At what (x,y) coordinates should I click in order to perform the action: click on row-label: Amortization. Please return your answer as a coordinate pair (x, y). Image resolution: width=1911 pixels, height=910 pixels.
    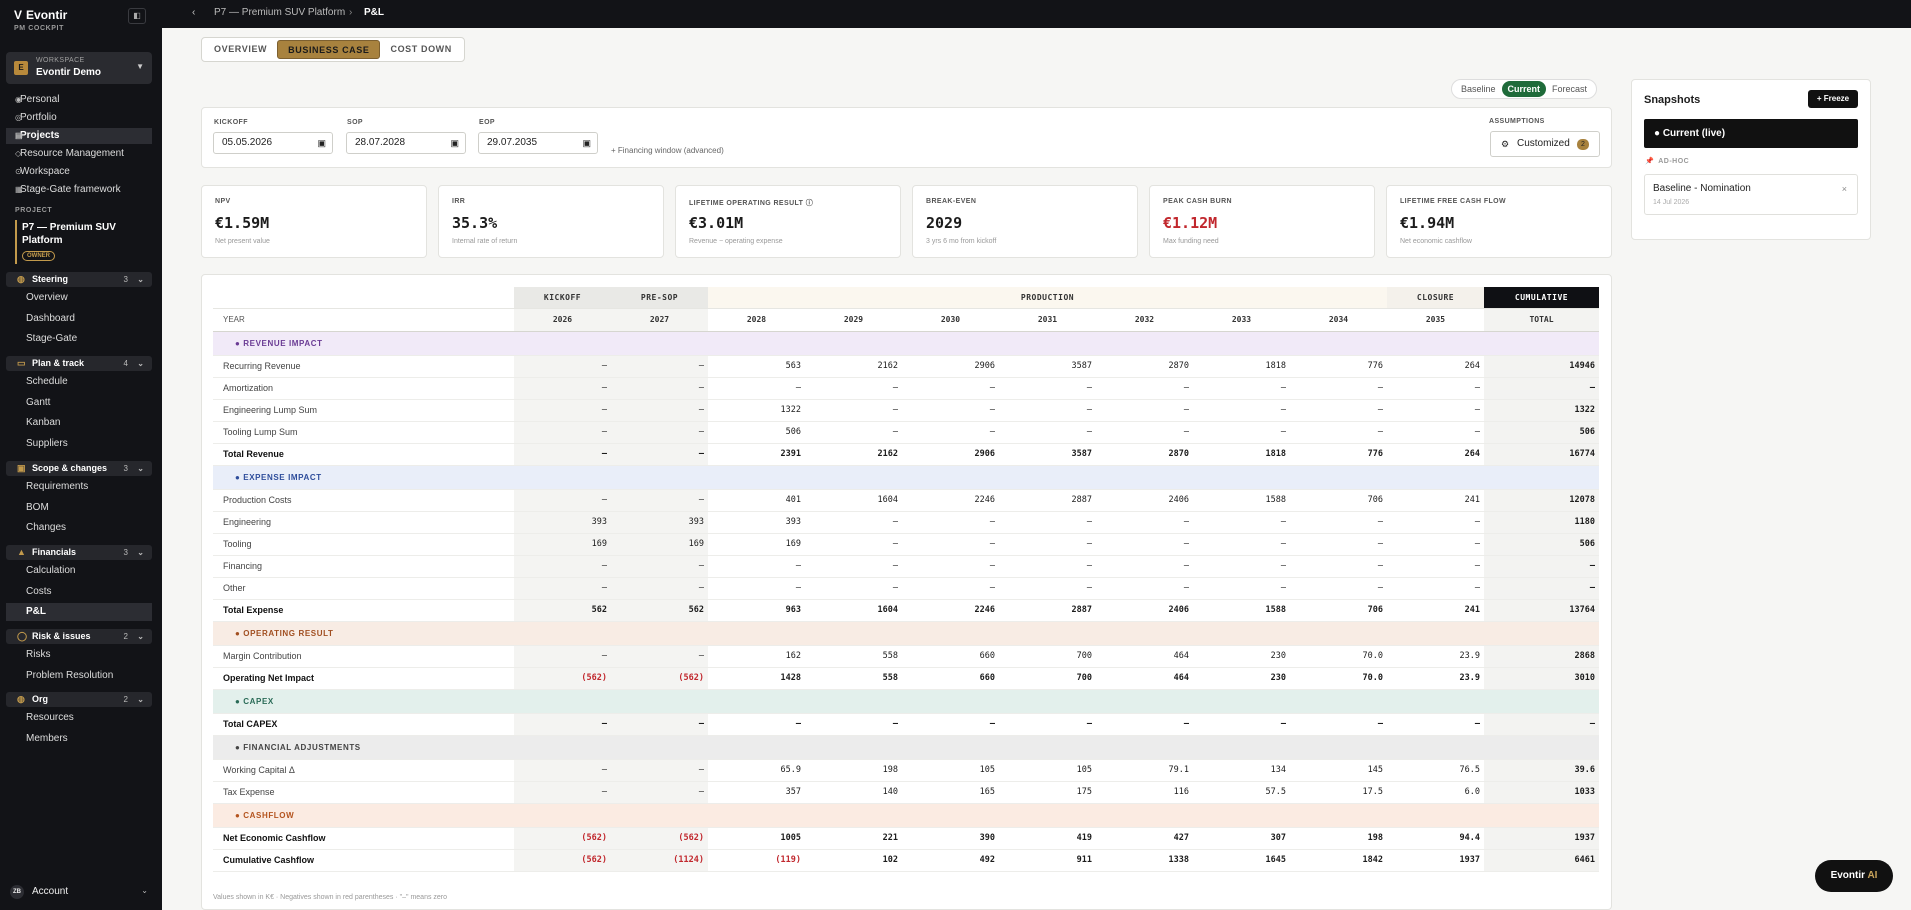
    Looking at the image, I should click on (363, 388).